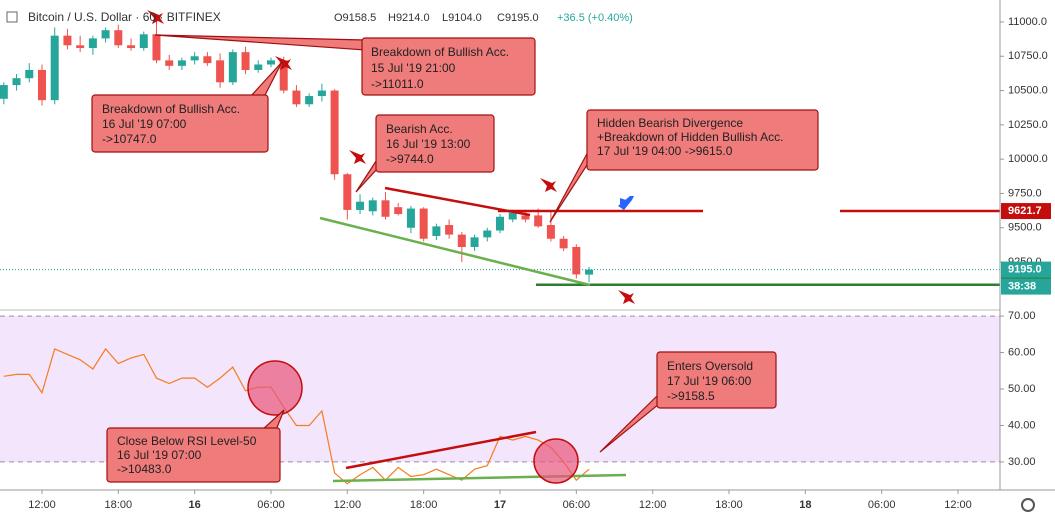  What do you see at coordinates (187, 441) in the screenshot?
I see `callout-text: Close Below RSI Level-50` at bounding box center [187, 441].